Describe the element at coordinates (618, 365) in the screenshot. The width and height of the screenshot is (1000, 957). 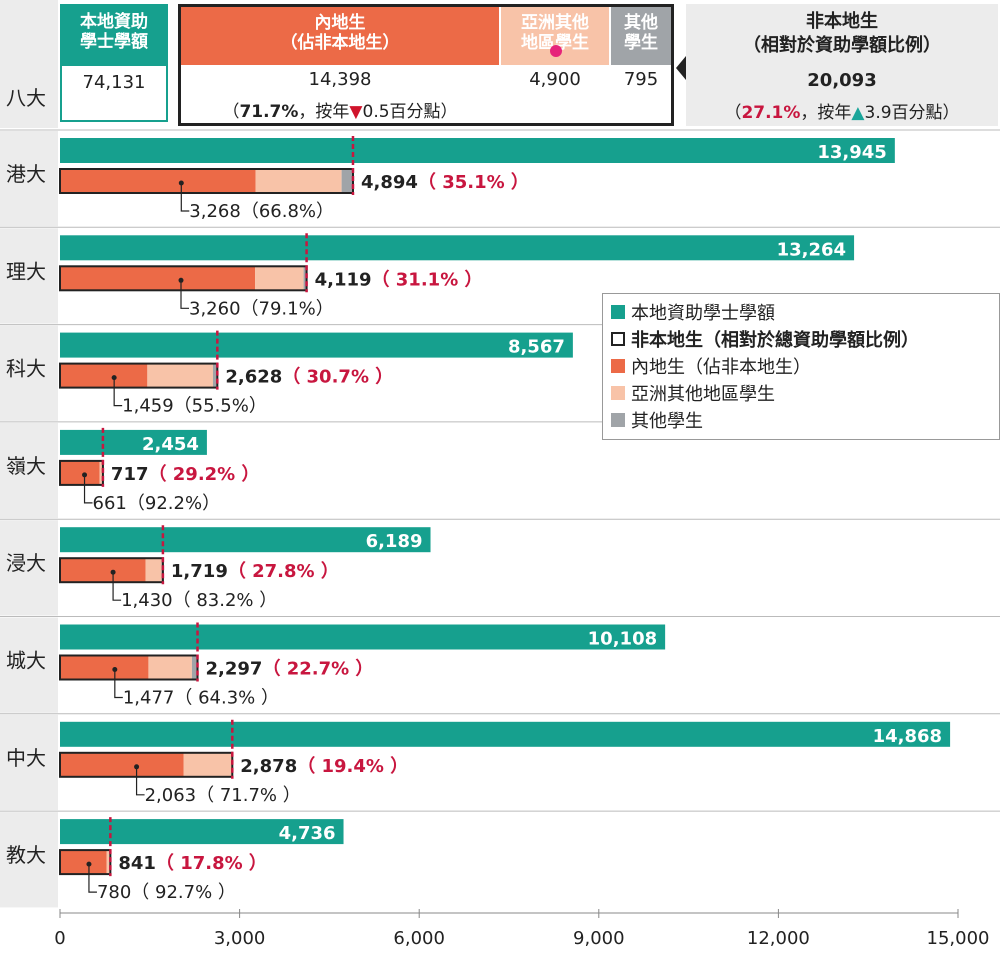
I see `legend-swatch-mainland` at that location.